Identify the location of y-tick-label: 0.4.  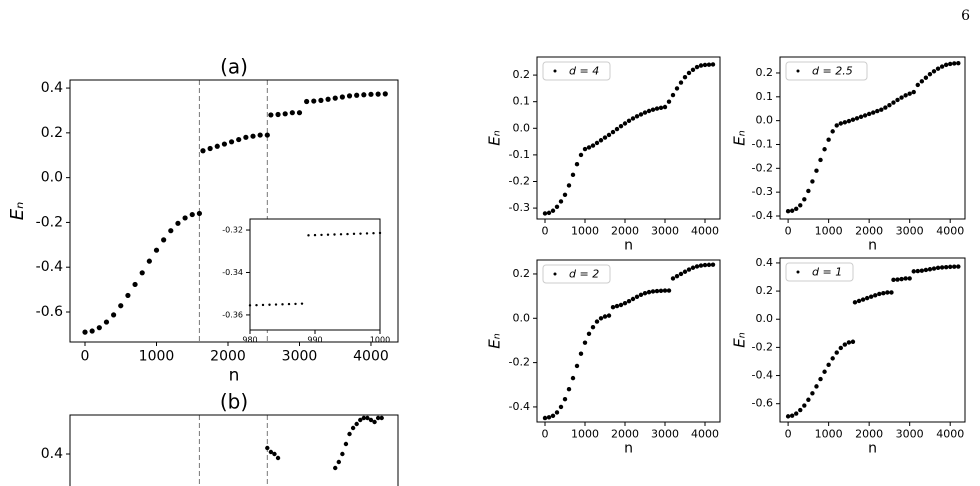
(765, 262).